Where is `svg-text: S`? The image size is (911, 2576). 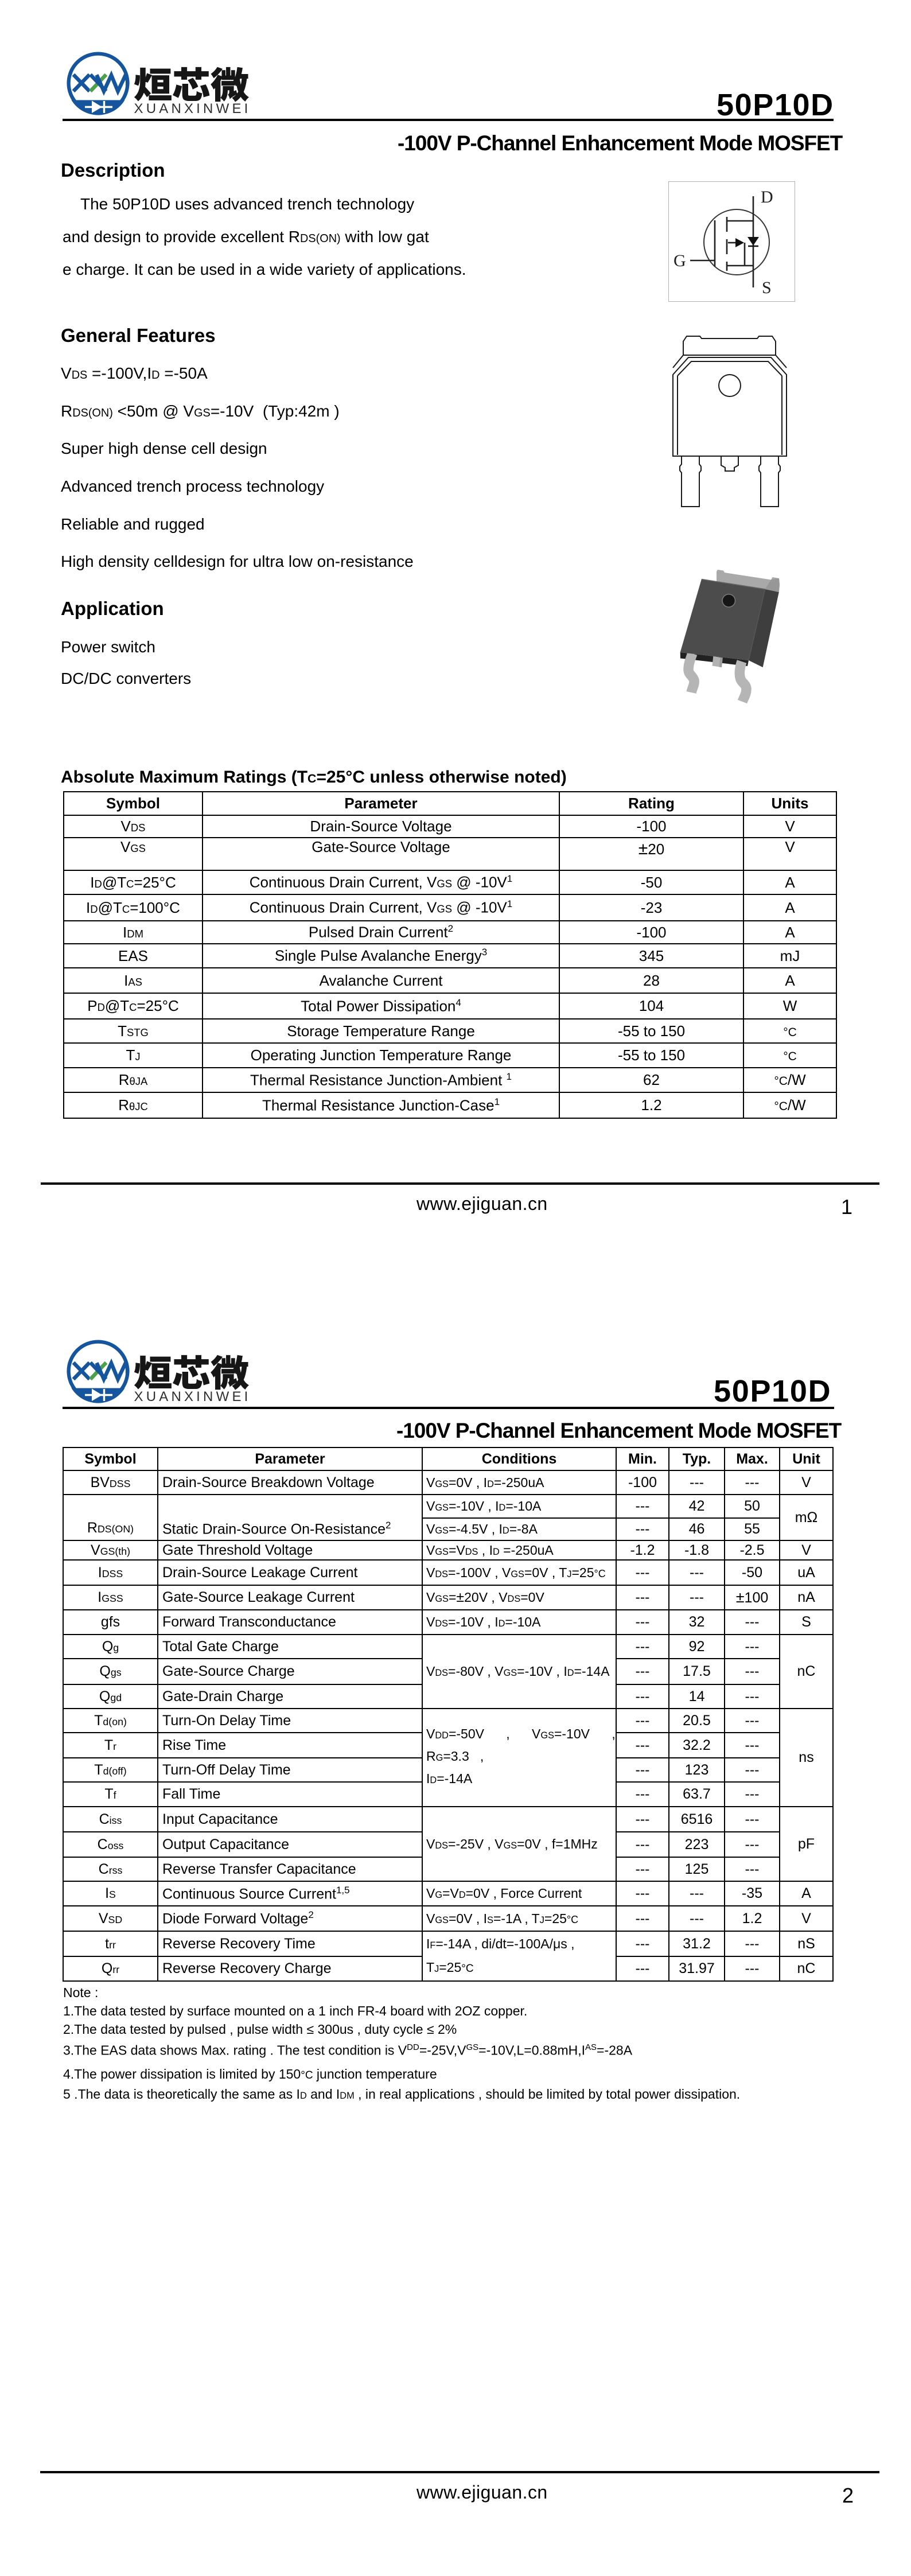 svg-text: S is located at coordinates (767, 287).